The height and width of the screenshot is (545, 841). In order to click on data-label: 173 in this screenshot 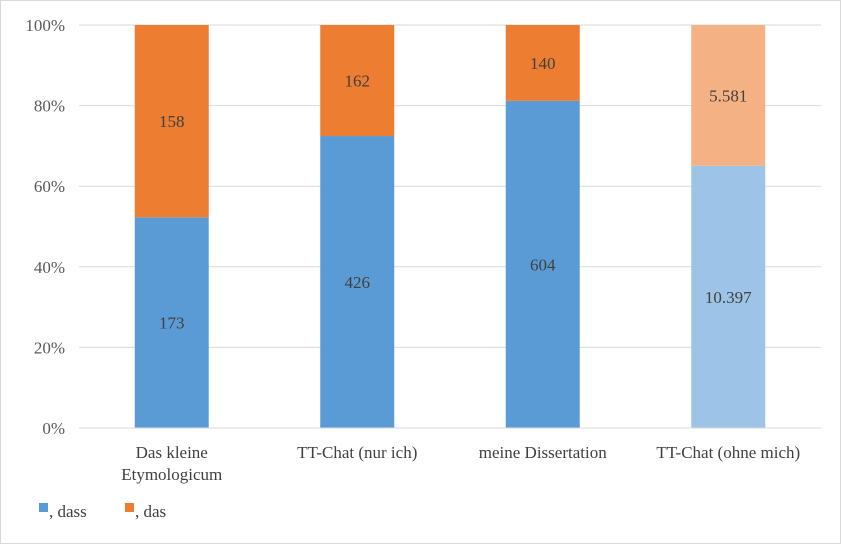, I will do `click(172, 323)`.